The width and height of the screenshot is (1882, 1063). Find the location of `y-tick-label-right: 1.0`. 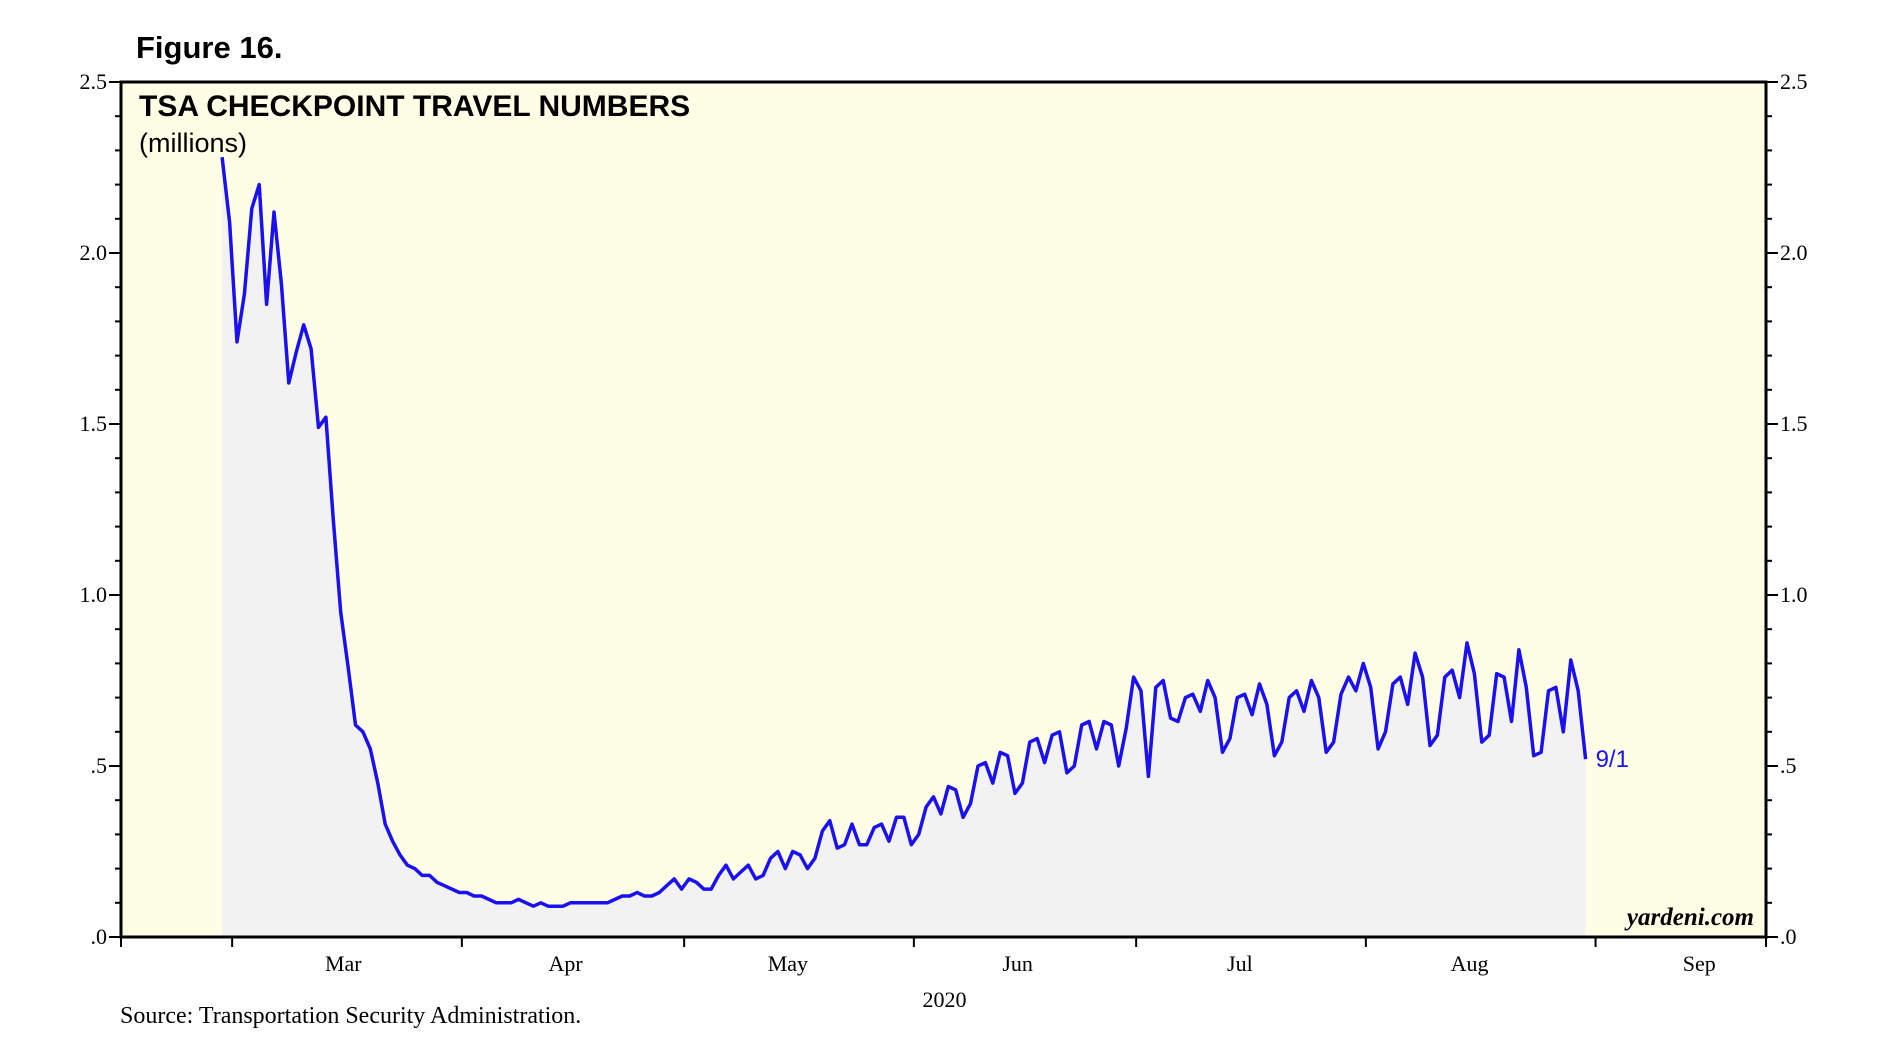

y-tick-label-right: 1.0 is located at coordinates (1794, 594).